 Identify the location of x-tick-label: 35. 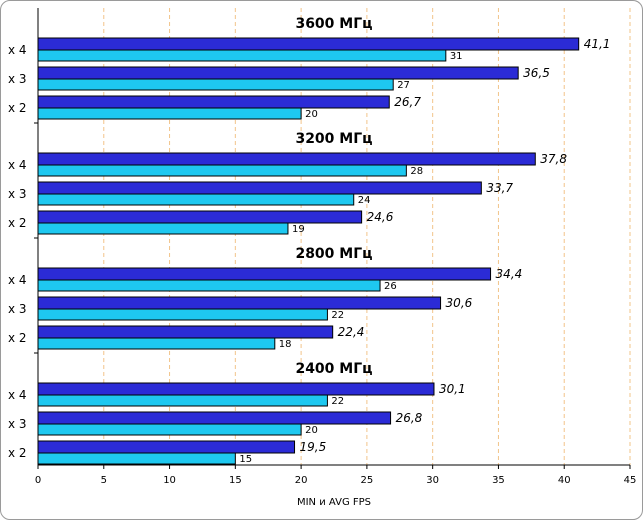
(498, 480).